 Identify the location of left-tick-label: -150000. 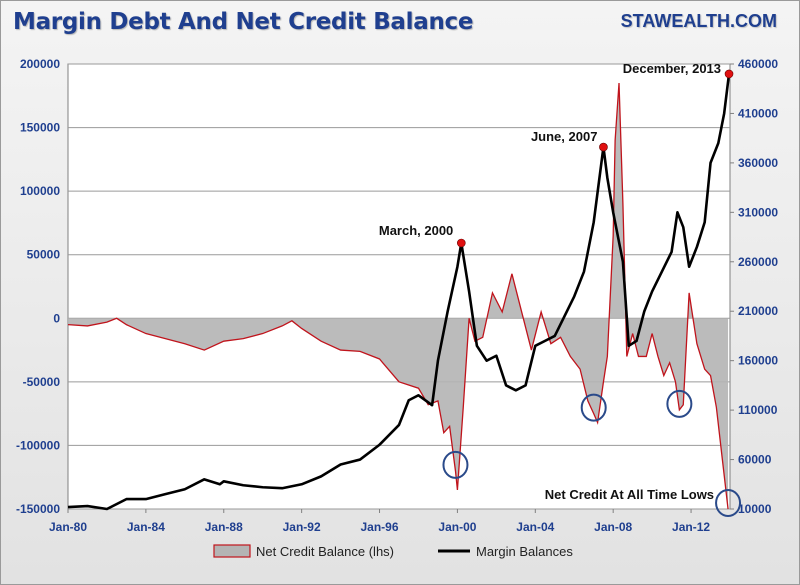
(38, 509).